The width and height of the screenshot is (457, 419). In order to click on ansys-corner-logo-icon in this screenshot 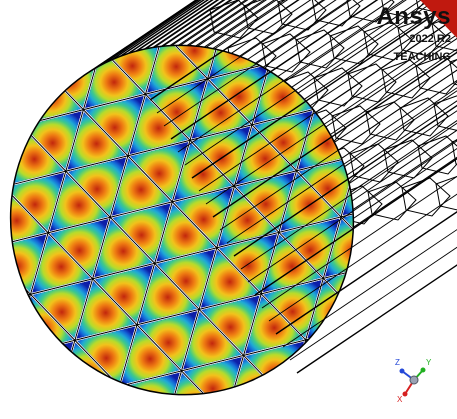, I will do `click(438, 19)`.